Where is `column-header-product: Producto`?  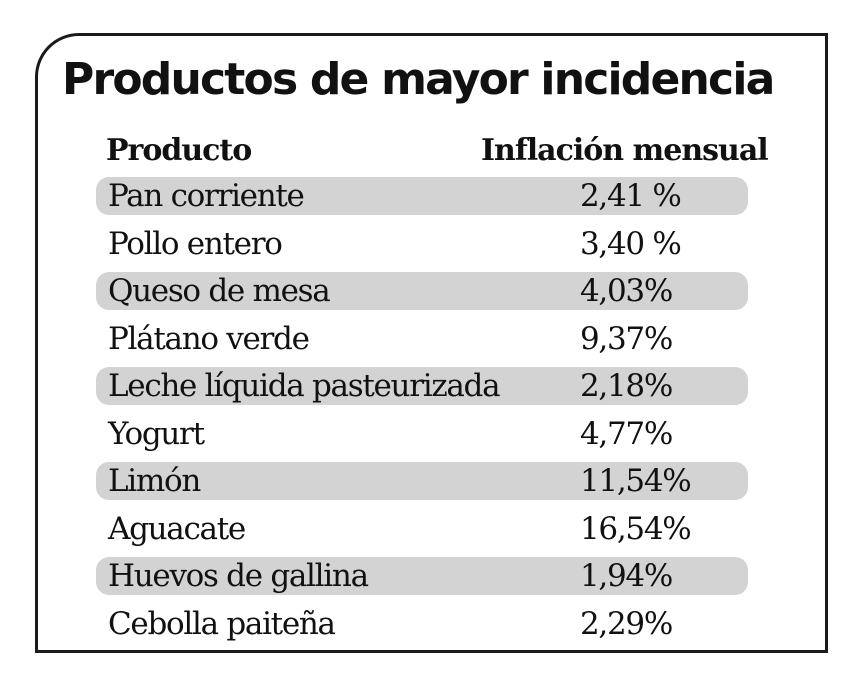 column-header-product: Producto is located at coordinates (179, 150).